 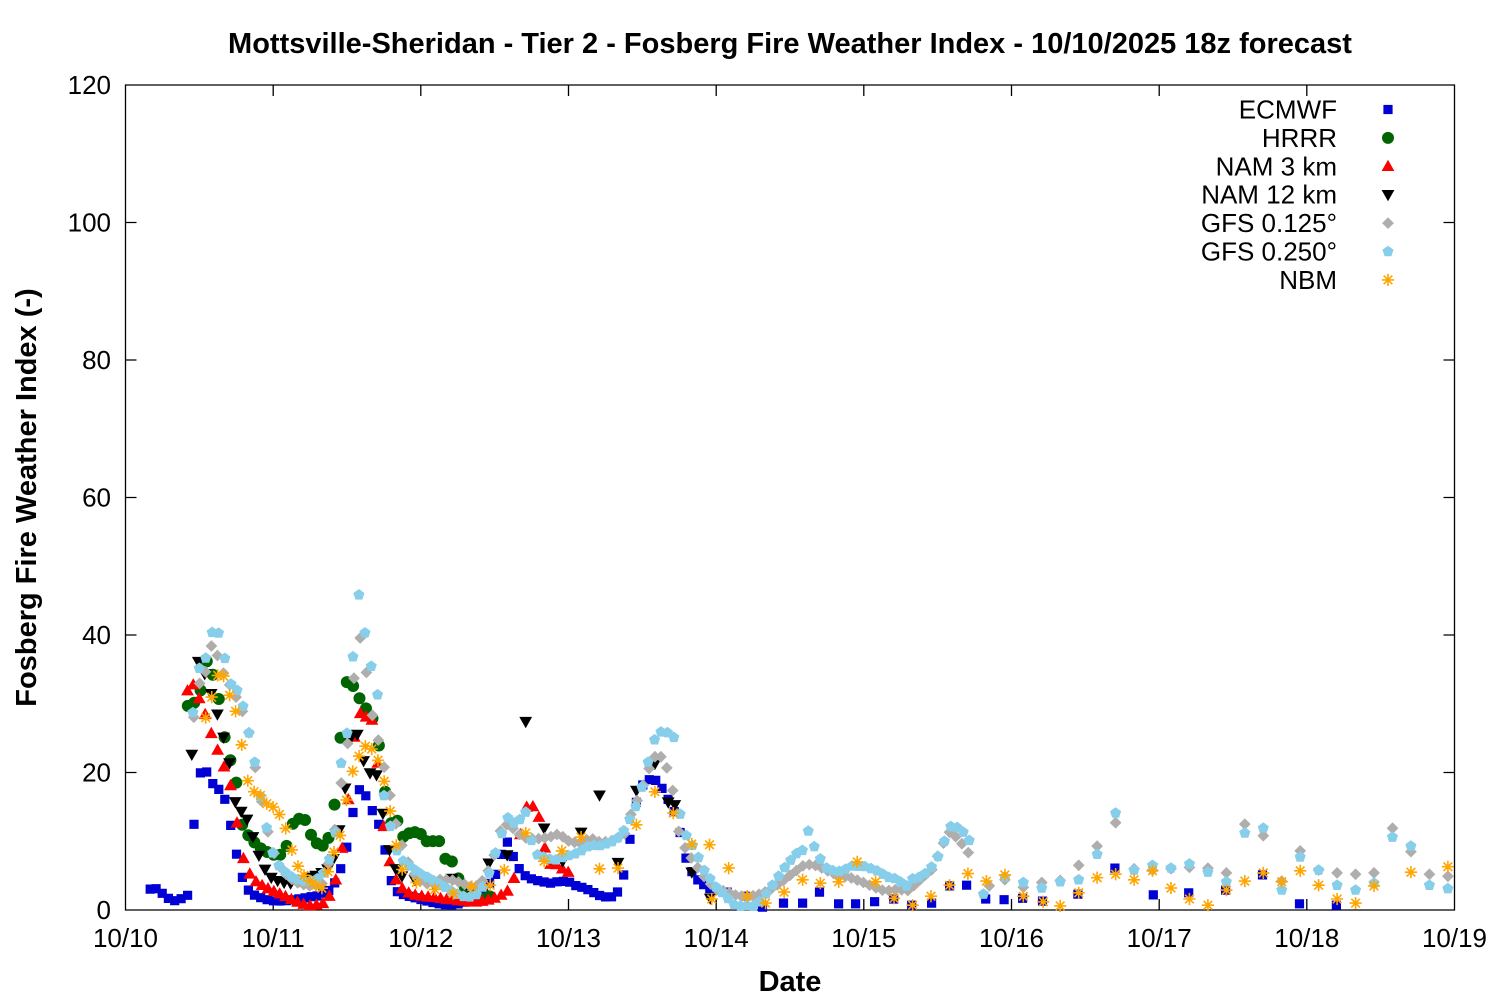 I want to click on svg-text: GFS 0.125°, so click(x=1269, y=223).